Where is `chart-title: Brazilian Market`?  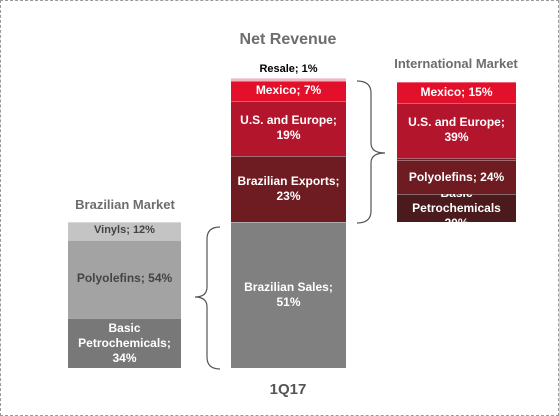 chart-title: Brazilian Market is located at coordinates (125, 204).